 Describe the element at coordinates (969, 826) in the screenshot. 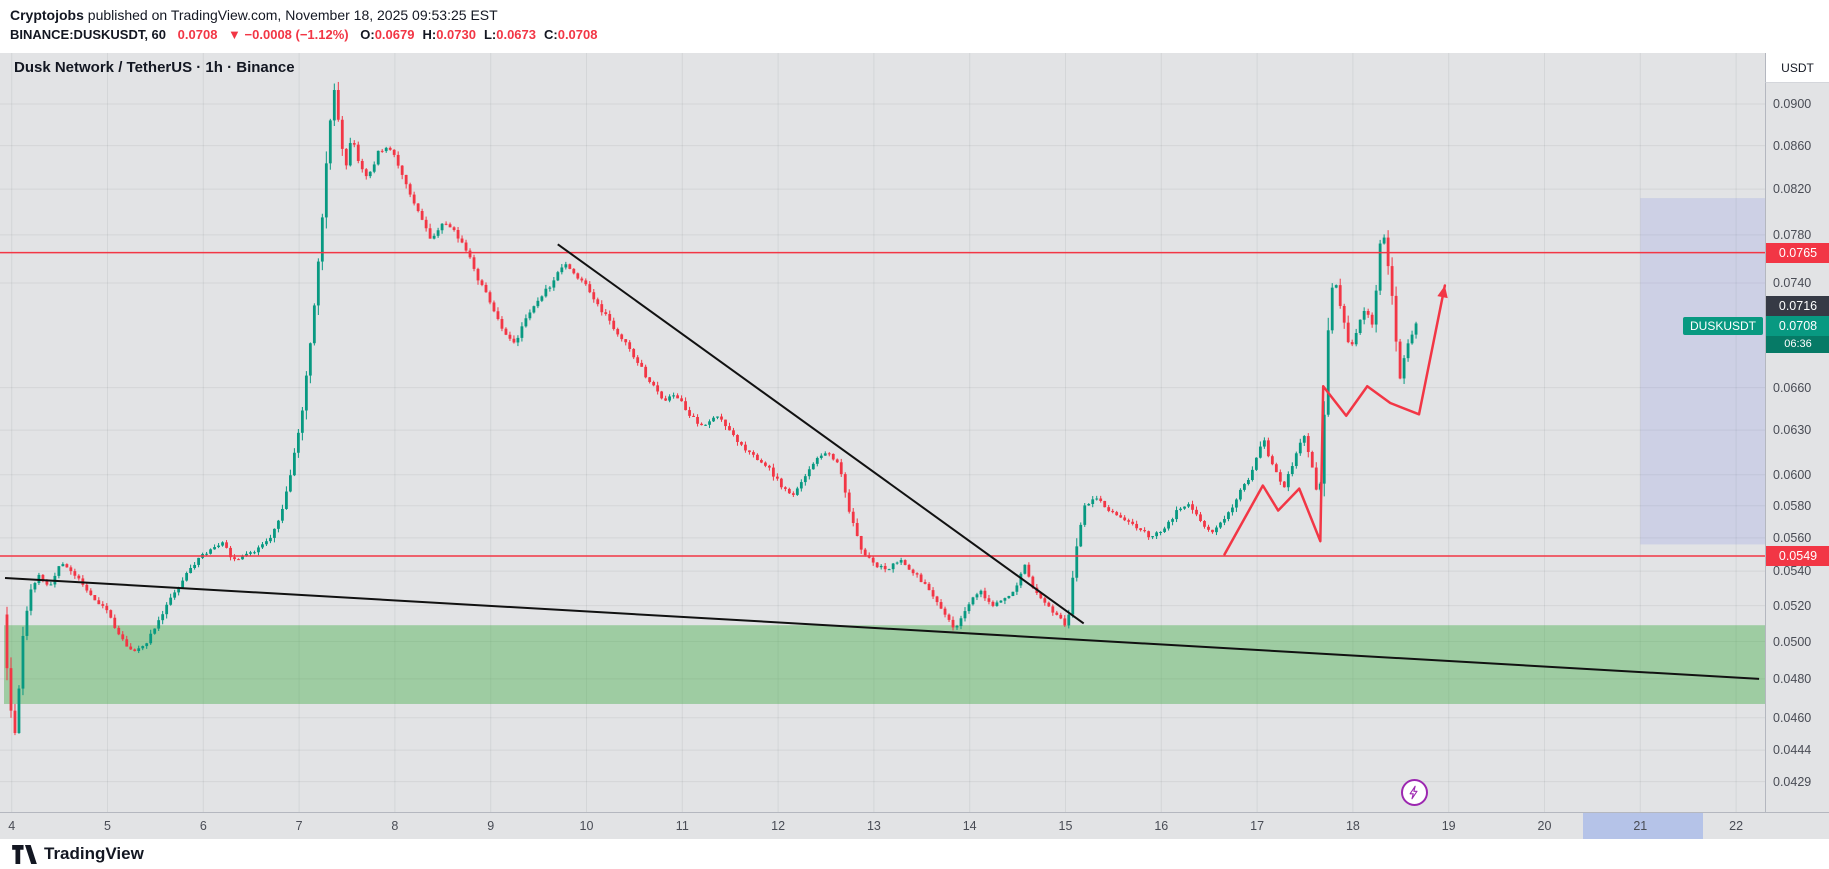

I see `time-tick-label: 14` at that location.